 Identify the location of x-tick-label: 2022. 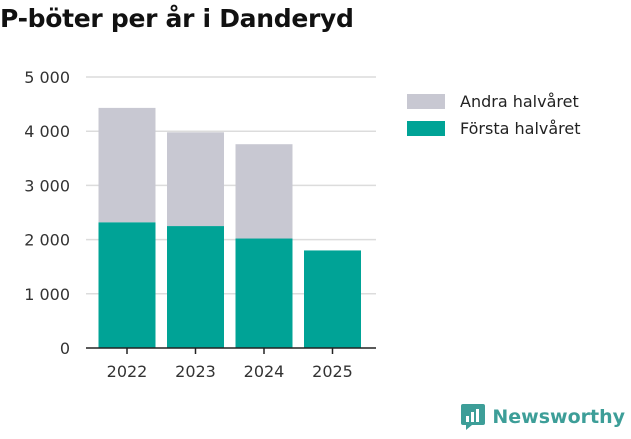
(127, 371).